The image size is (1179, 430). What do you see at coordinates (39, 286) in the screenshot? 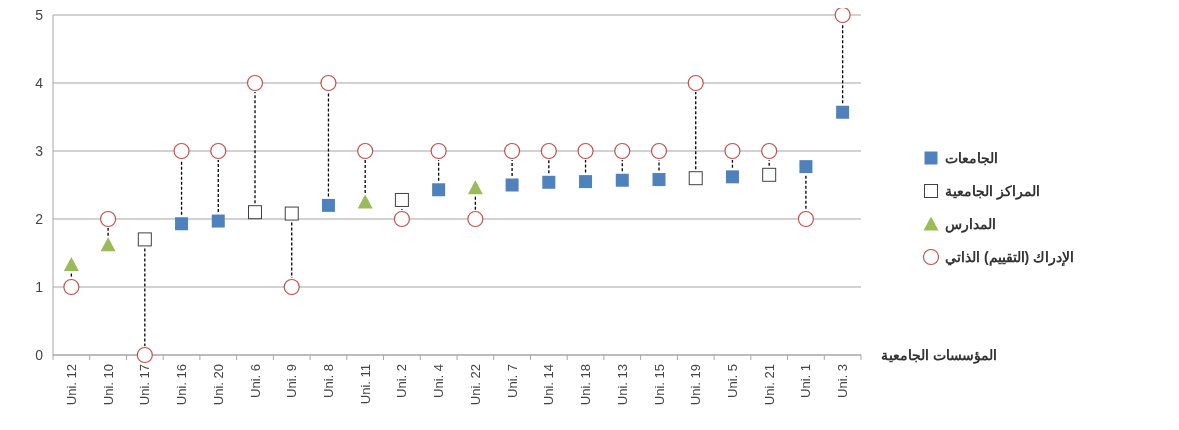
I see `y-tick-label: 1` at bounding box center [39, 286].